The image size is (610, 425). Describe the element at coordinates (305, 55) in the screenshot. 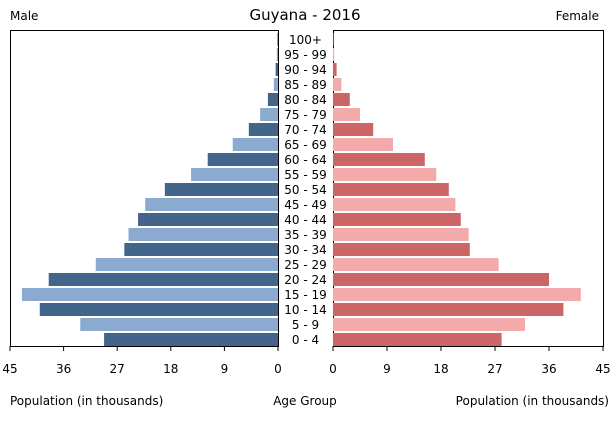

I see `age-group-label: 95 - 99` at that location.